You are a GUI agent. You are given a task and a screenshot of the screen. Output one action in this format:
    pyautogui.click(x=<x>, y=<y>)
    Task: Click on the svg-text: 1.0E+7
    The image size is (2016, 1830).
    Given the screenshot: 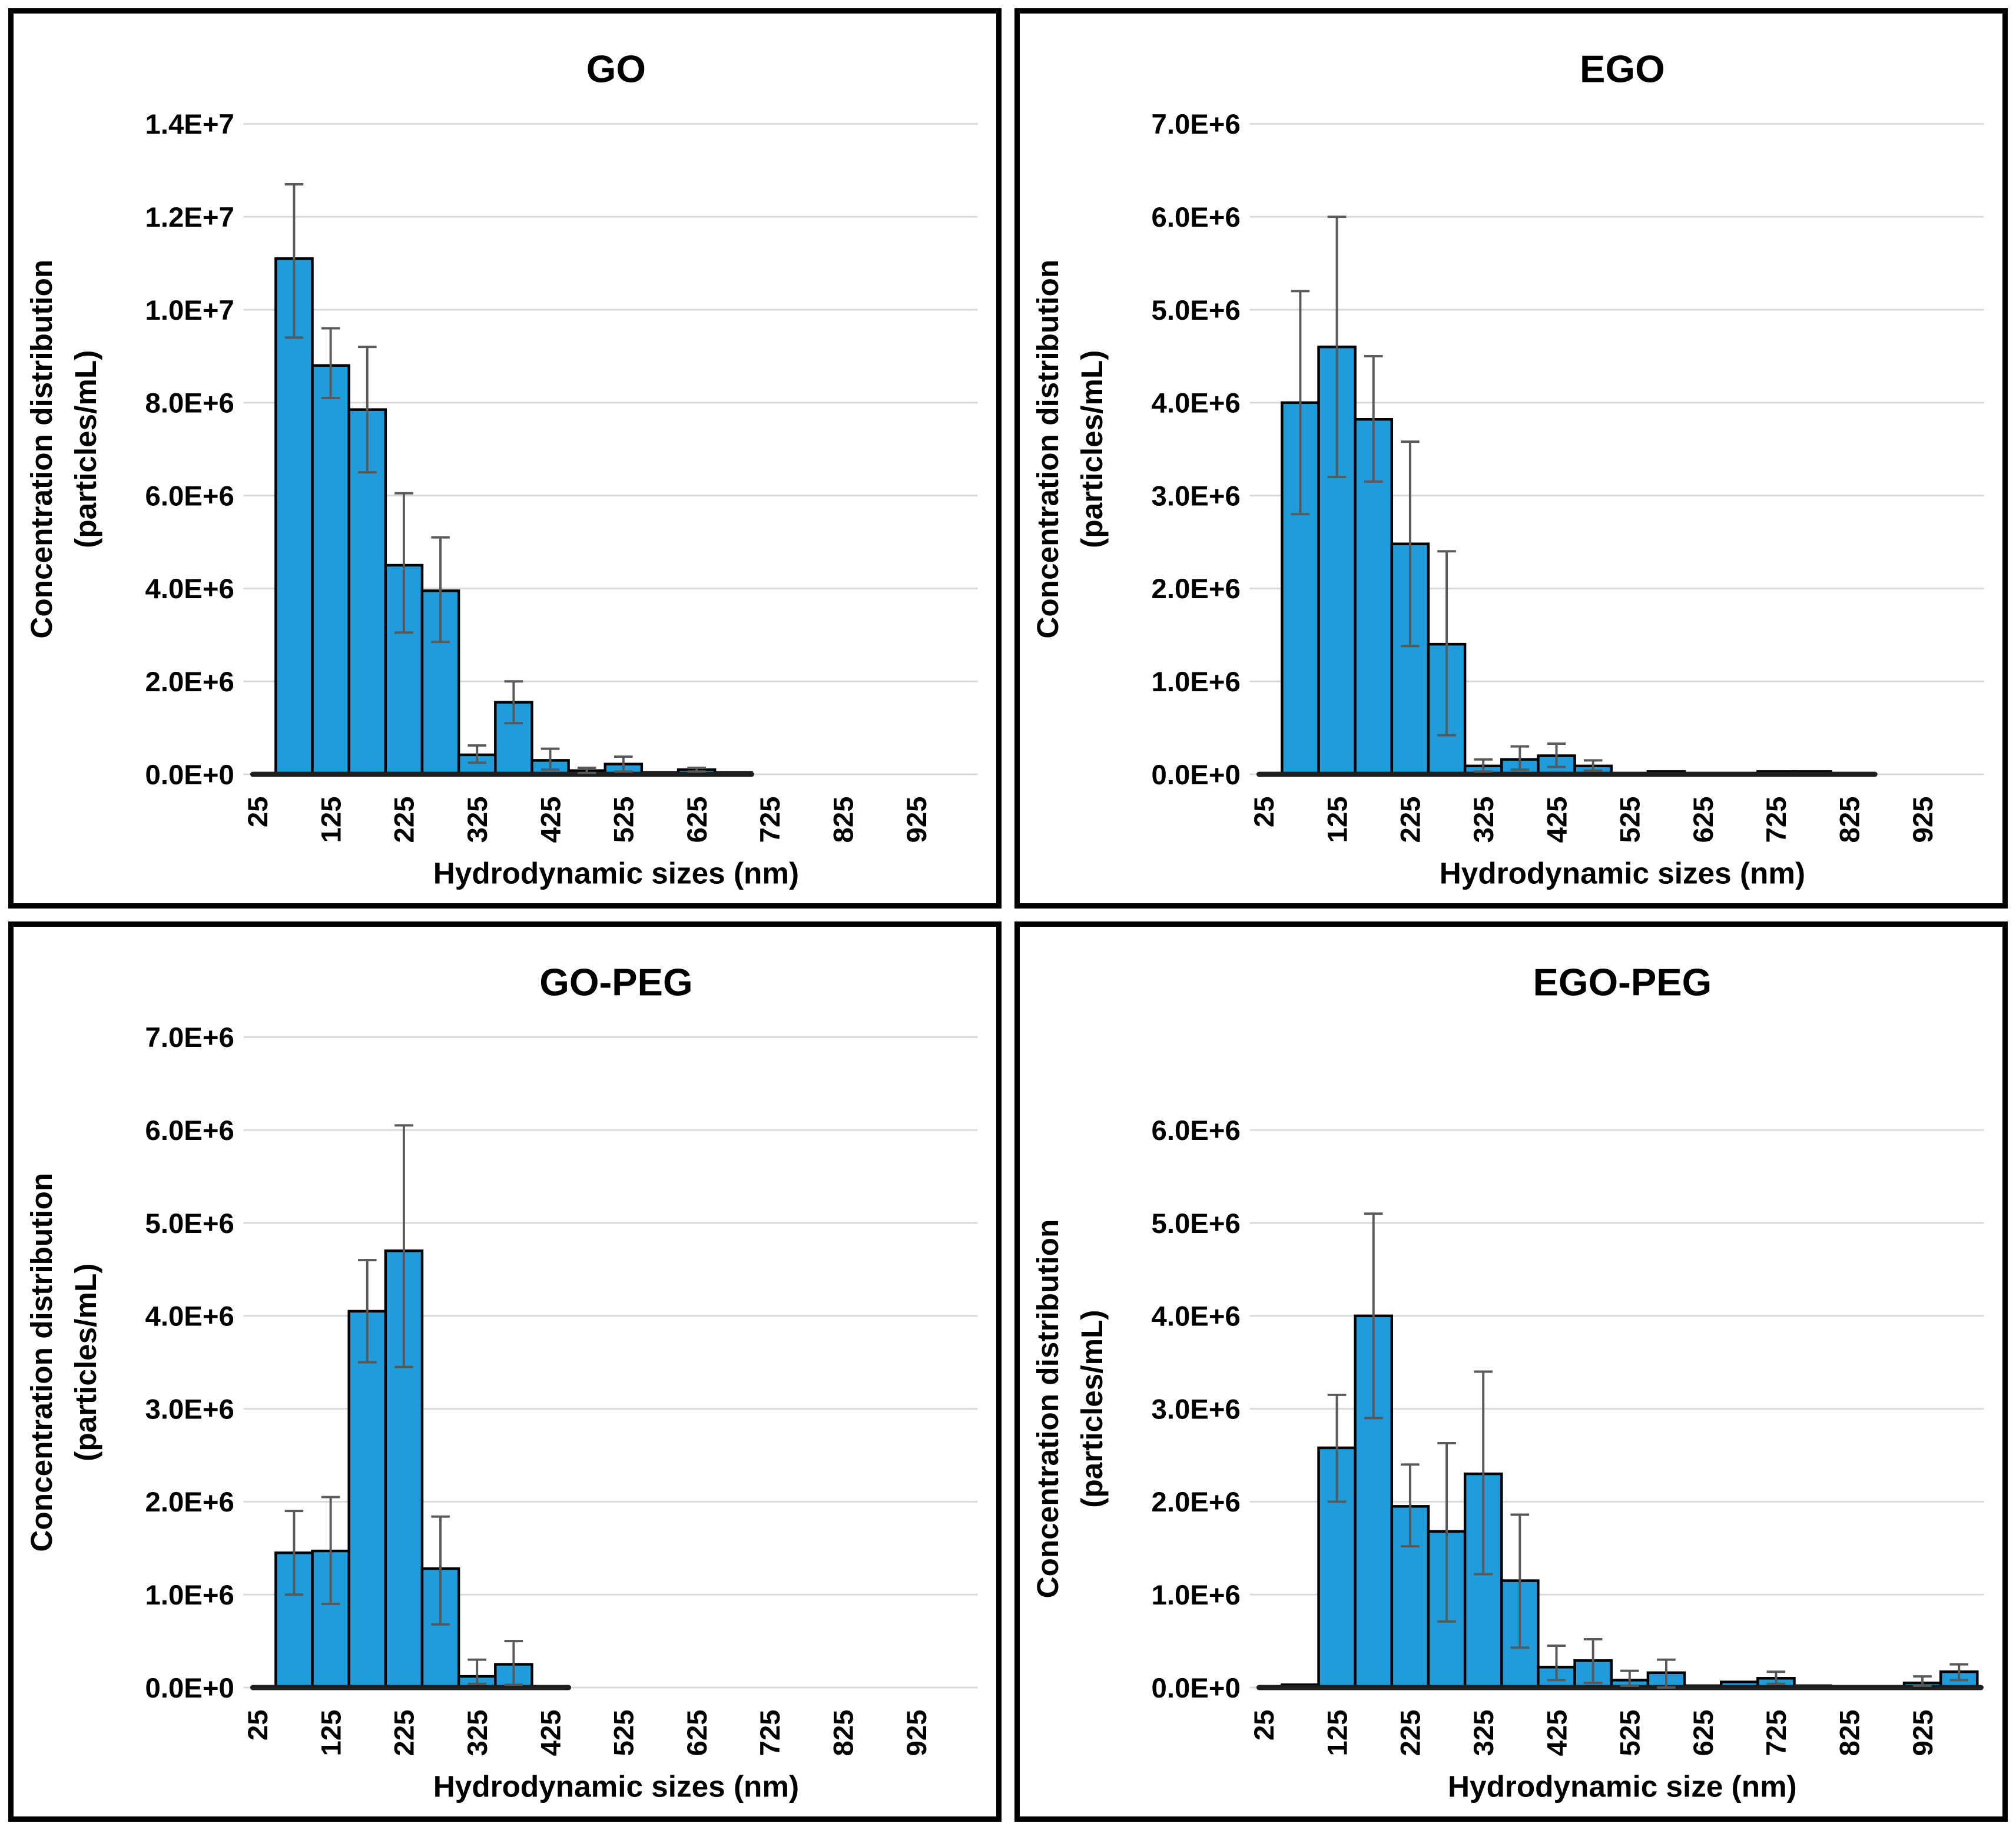 What is the action you would take?
    pyautogui.click(x=189, y=311)
    